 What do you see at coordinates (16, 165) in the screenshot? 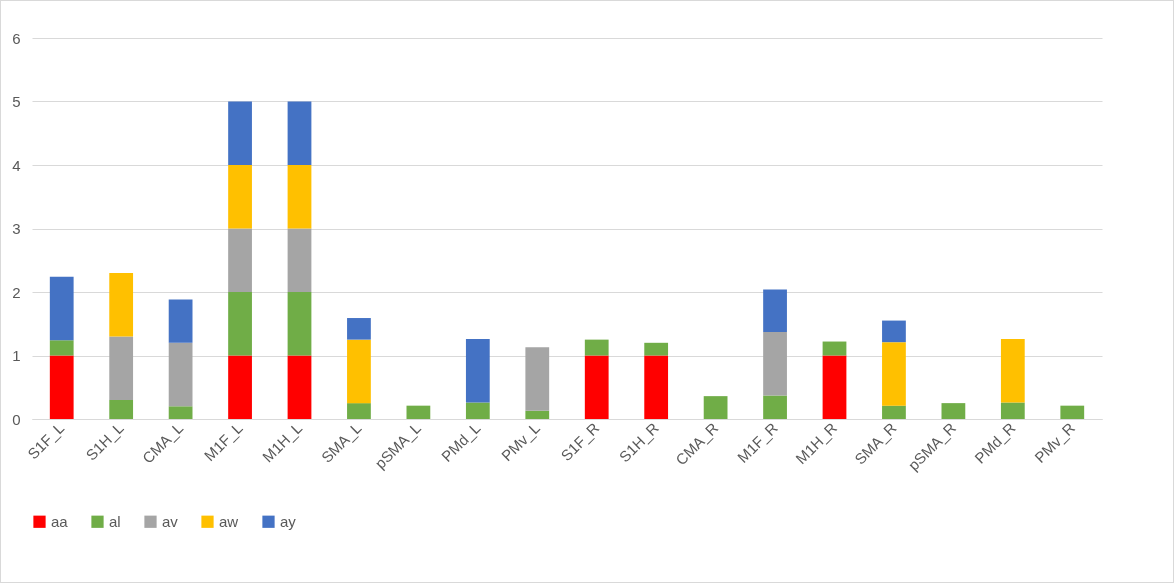
I see `y-tick-label: 4` at bounding box center [16, 165].